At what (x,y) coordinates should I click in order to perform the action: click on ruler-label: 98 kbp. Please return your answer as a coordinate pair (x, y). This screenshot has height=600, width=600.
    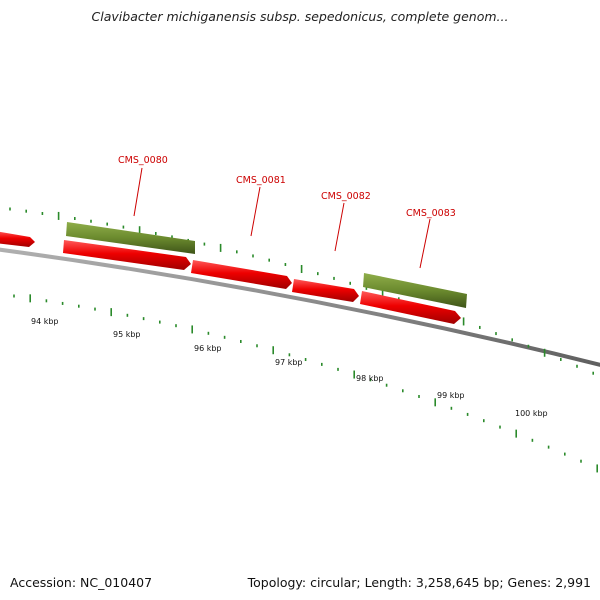
    Looking at the image, I should click on (370, 378).